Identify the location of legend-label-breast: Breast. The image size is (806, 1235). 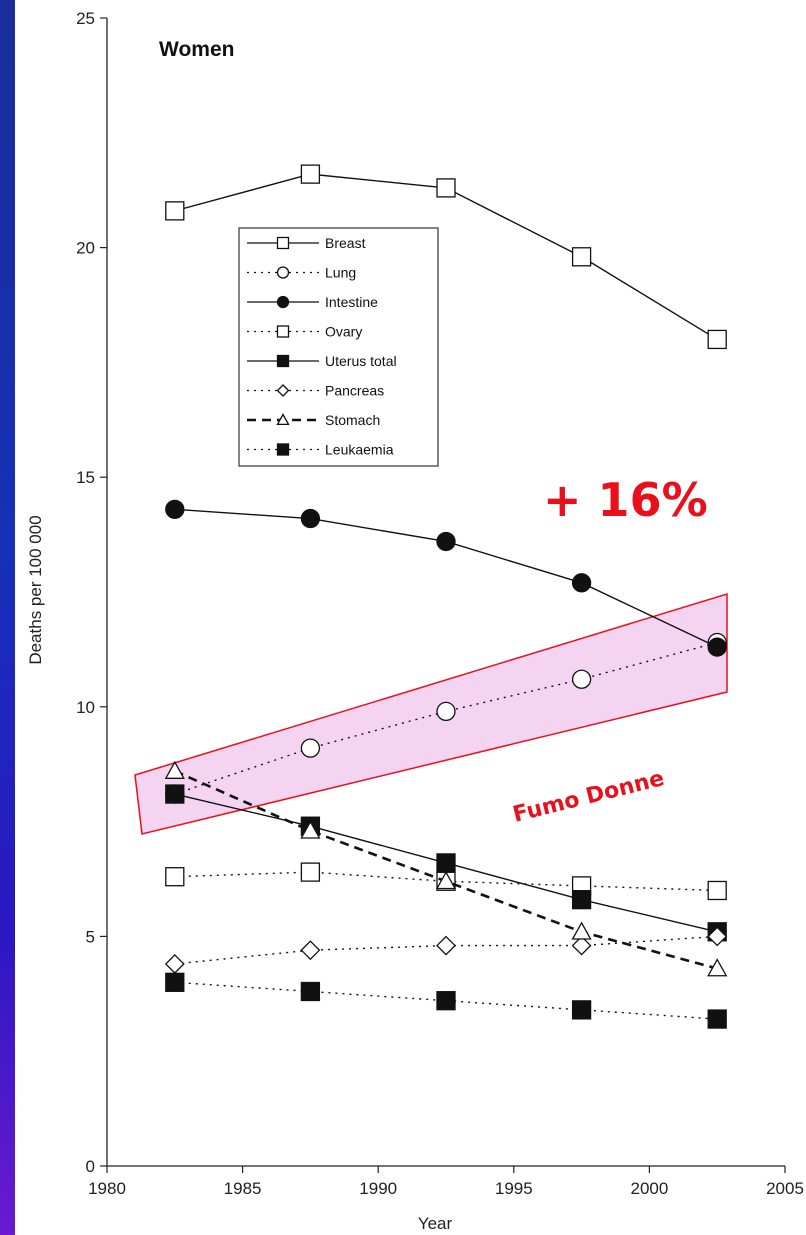
(345, 243).